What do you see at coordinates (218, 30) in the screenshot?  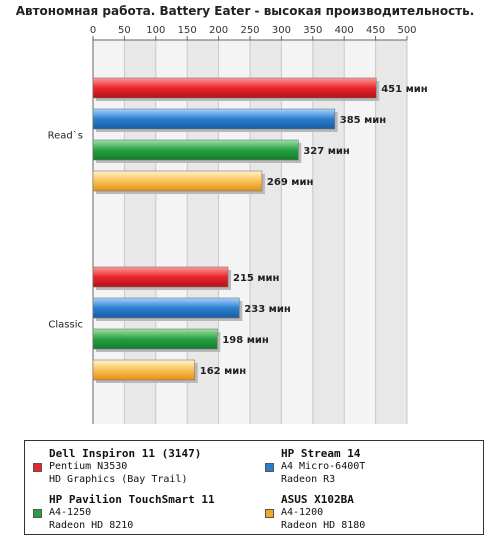 I see `tick-label: 200` at bounding box center [218, 30].